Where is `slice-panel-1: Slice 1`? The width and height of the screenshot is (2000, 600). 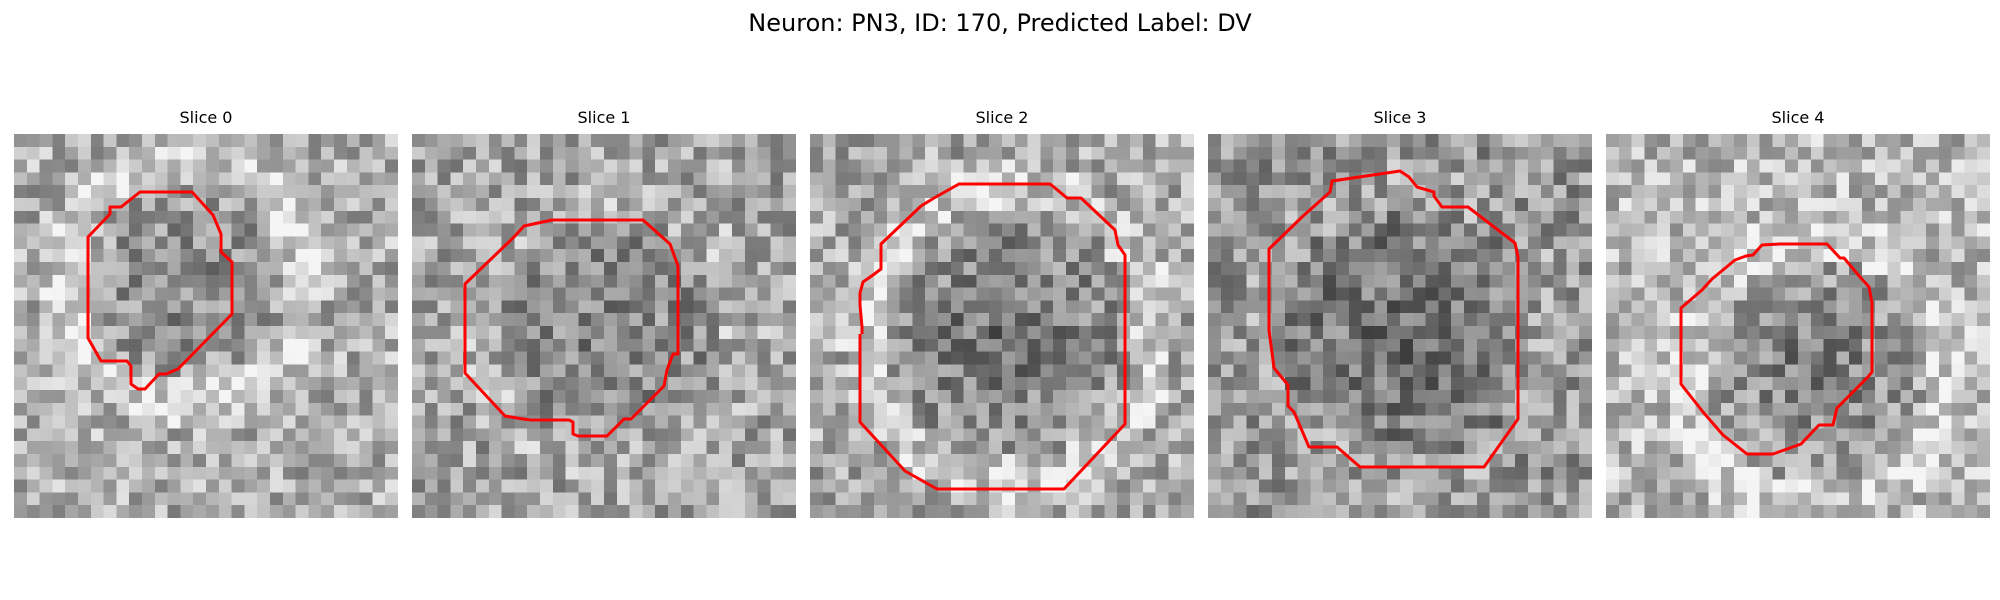 slice-panel-1: Slice 1 is located at coordinates (604, 313).